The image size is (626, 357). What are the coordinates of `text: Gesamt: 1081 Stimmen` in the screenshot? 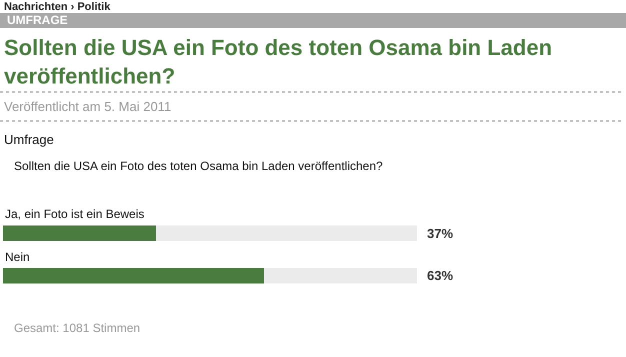 It's located at (77, 328).